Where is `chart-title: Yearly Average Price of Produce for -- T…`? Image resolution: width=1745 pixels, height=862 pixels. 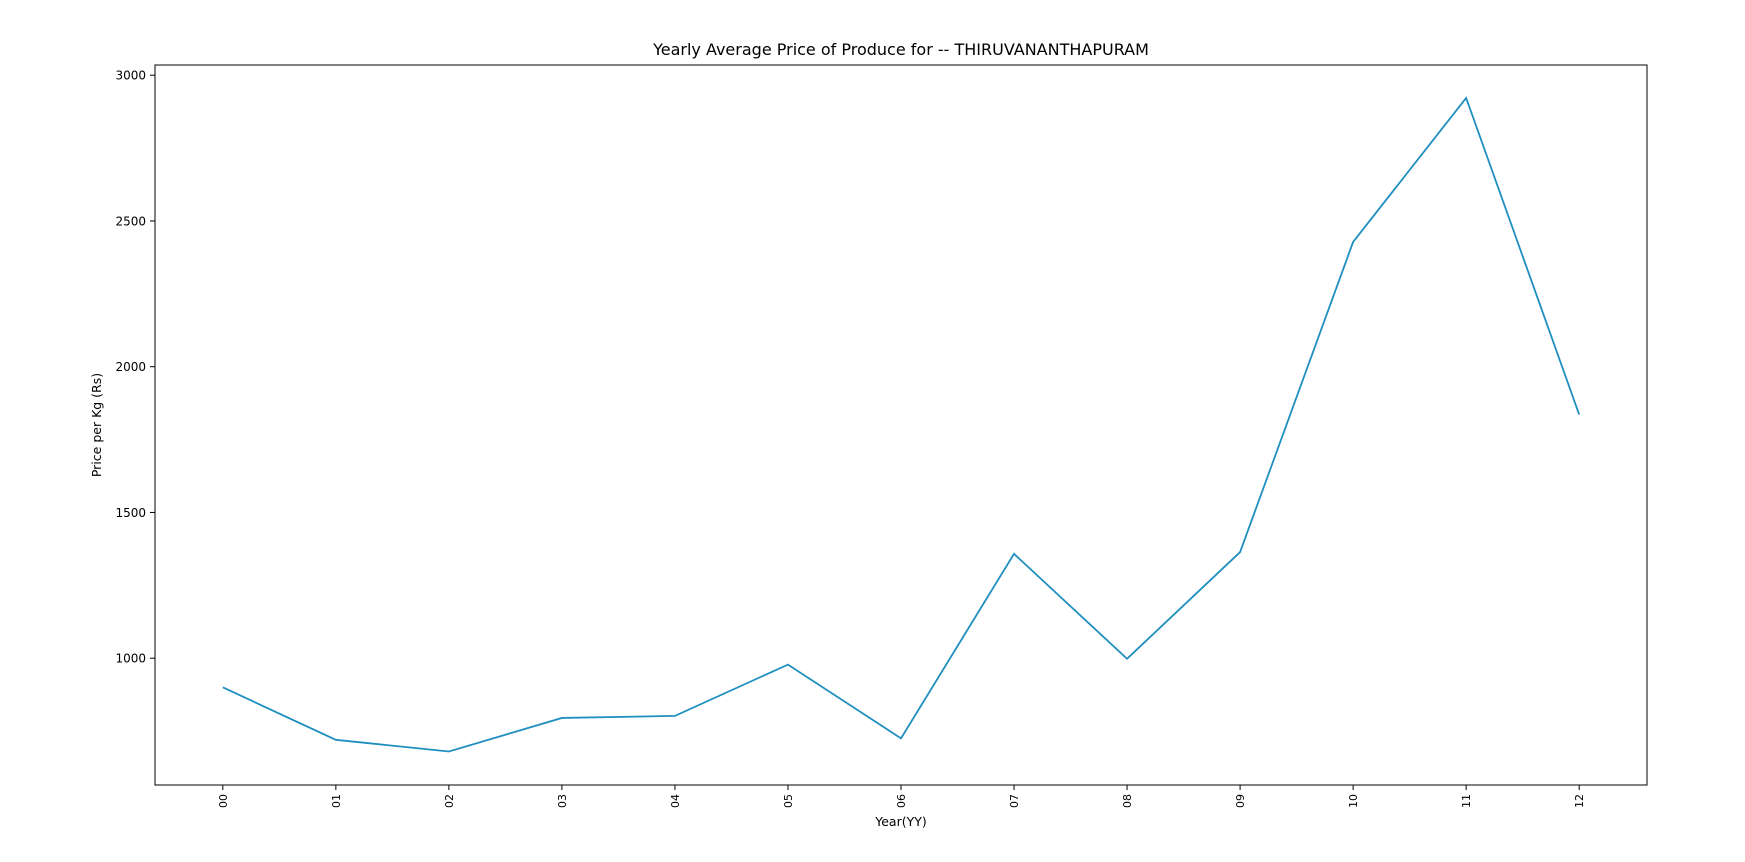
chart-title: Yearly Average Price of Produce for -- T… is located at coordinates (900, 49).